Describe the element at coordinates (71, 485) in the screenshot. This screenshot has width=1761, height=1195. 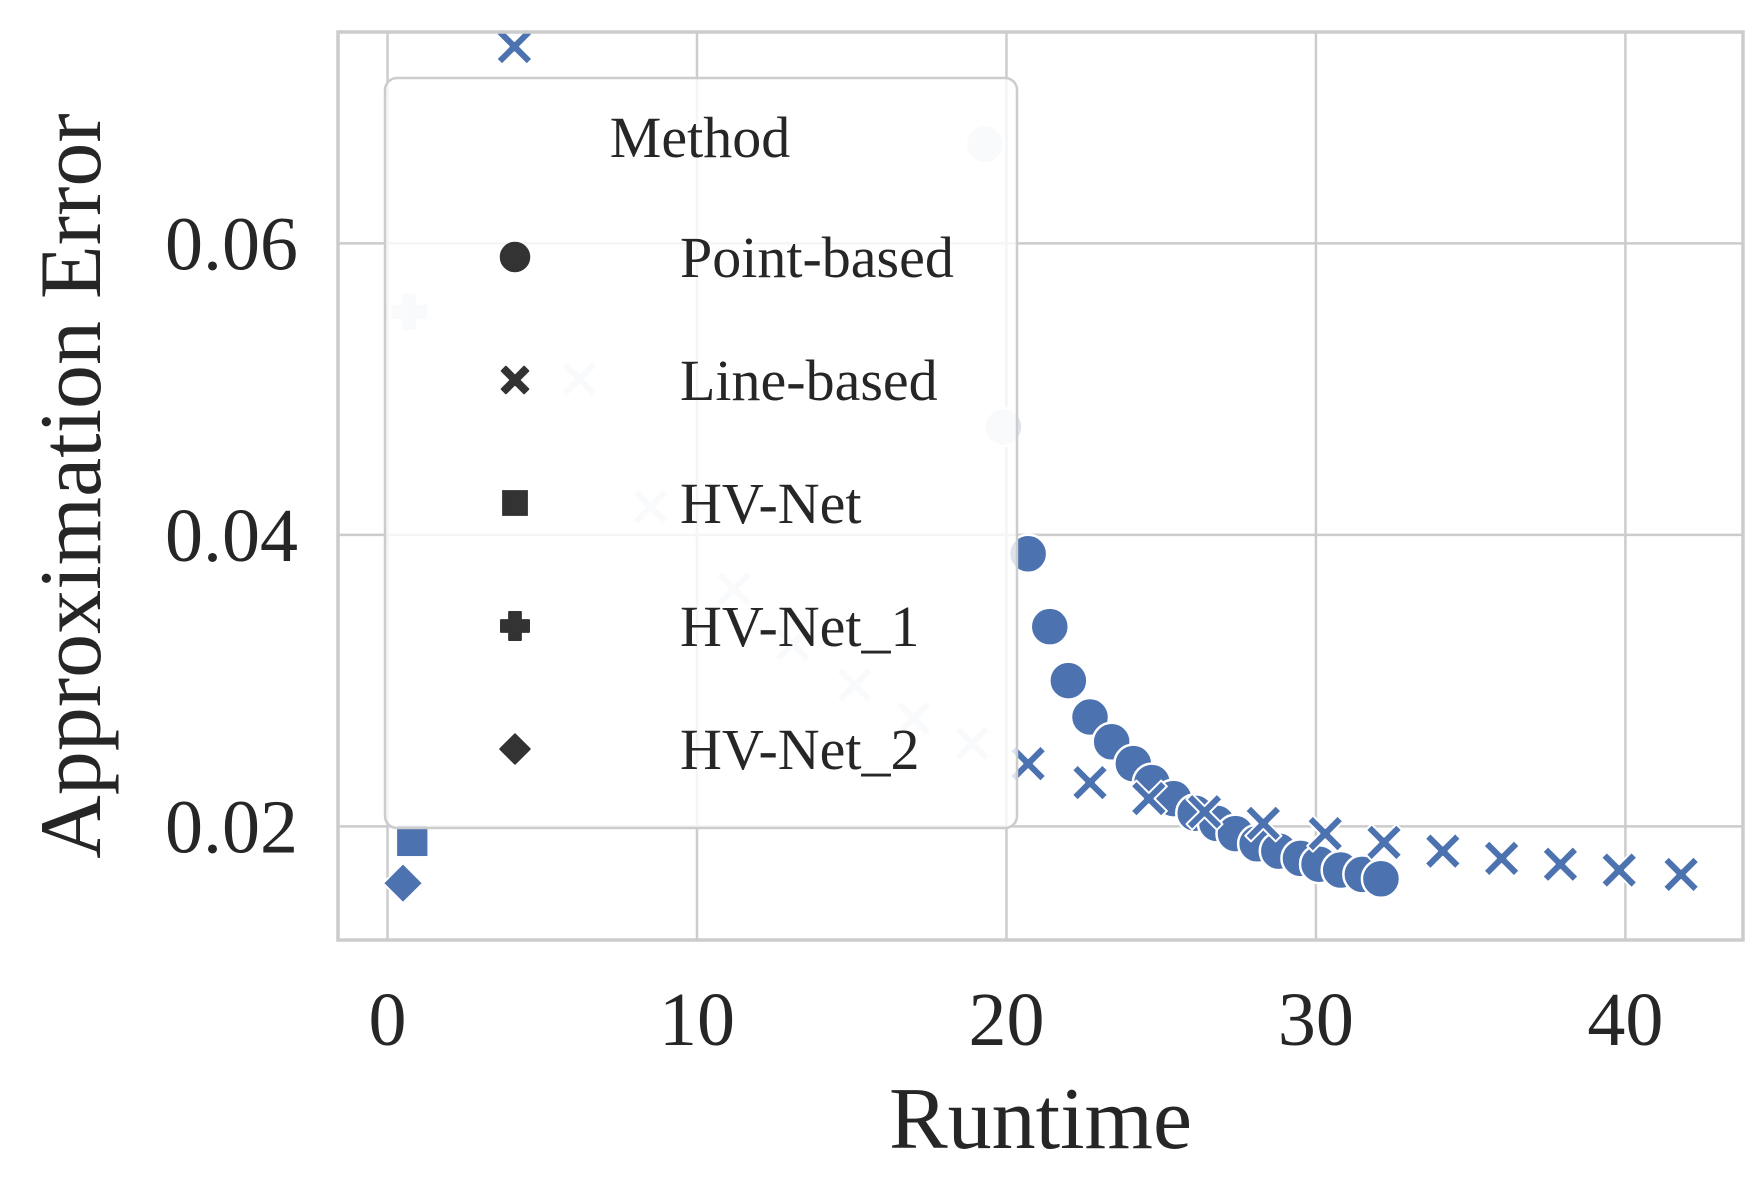
I see `y-axis-label: Approximation Error` at that location.